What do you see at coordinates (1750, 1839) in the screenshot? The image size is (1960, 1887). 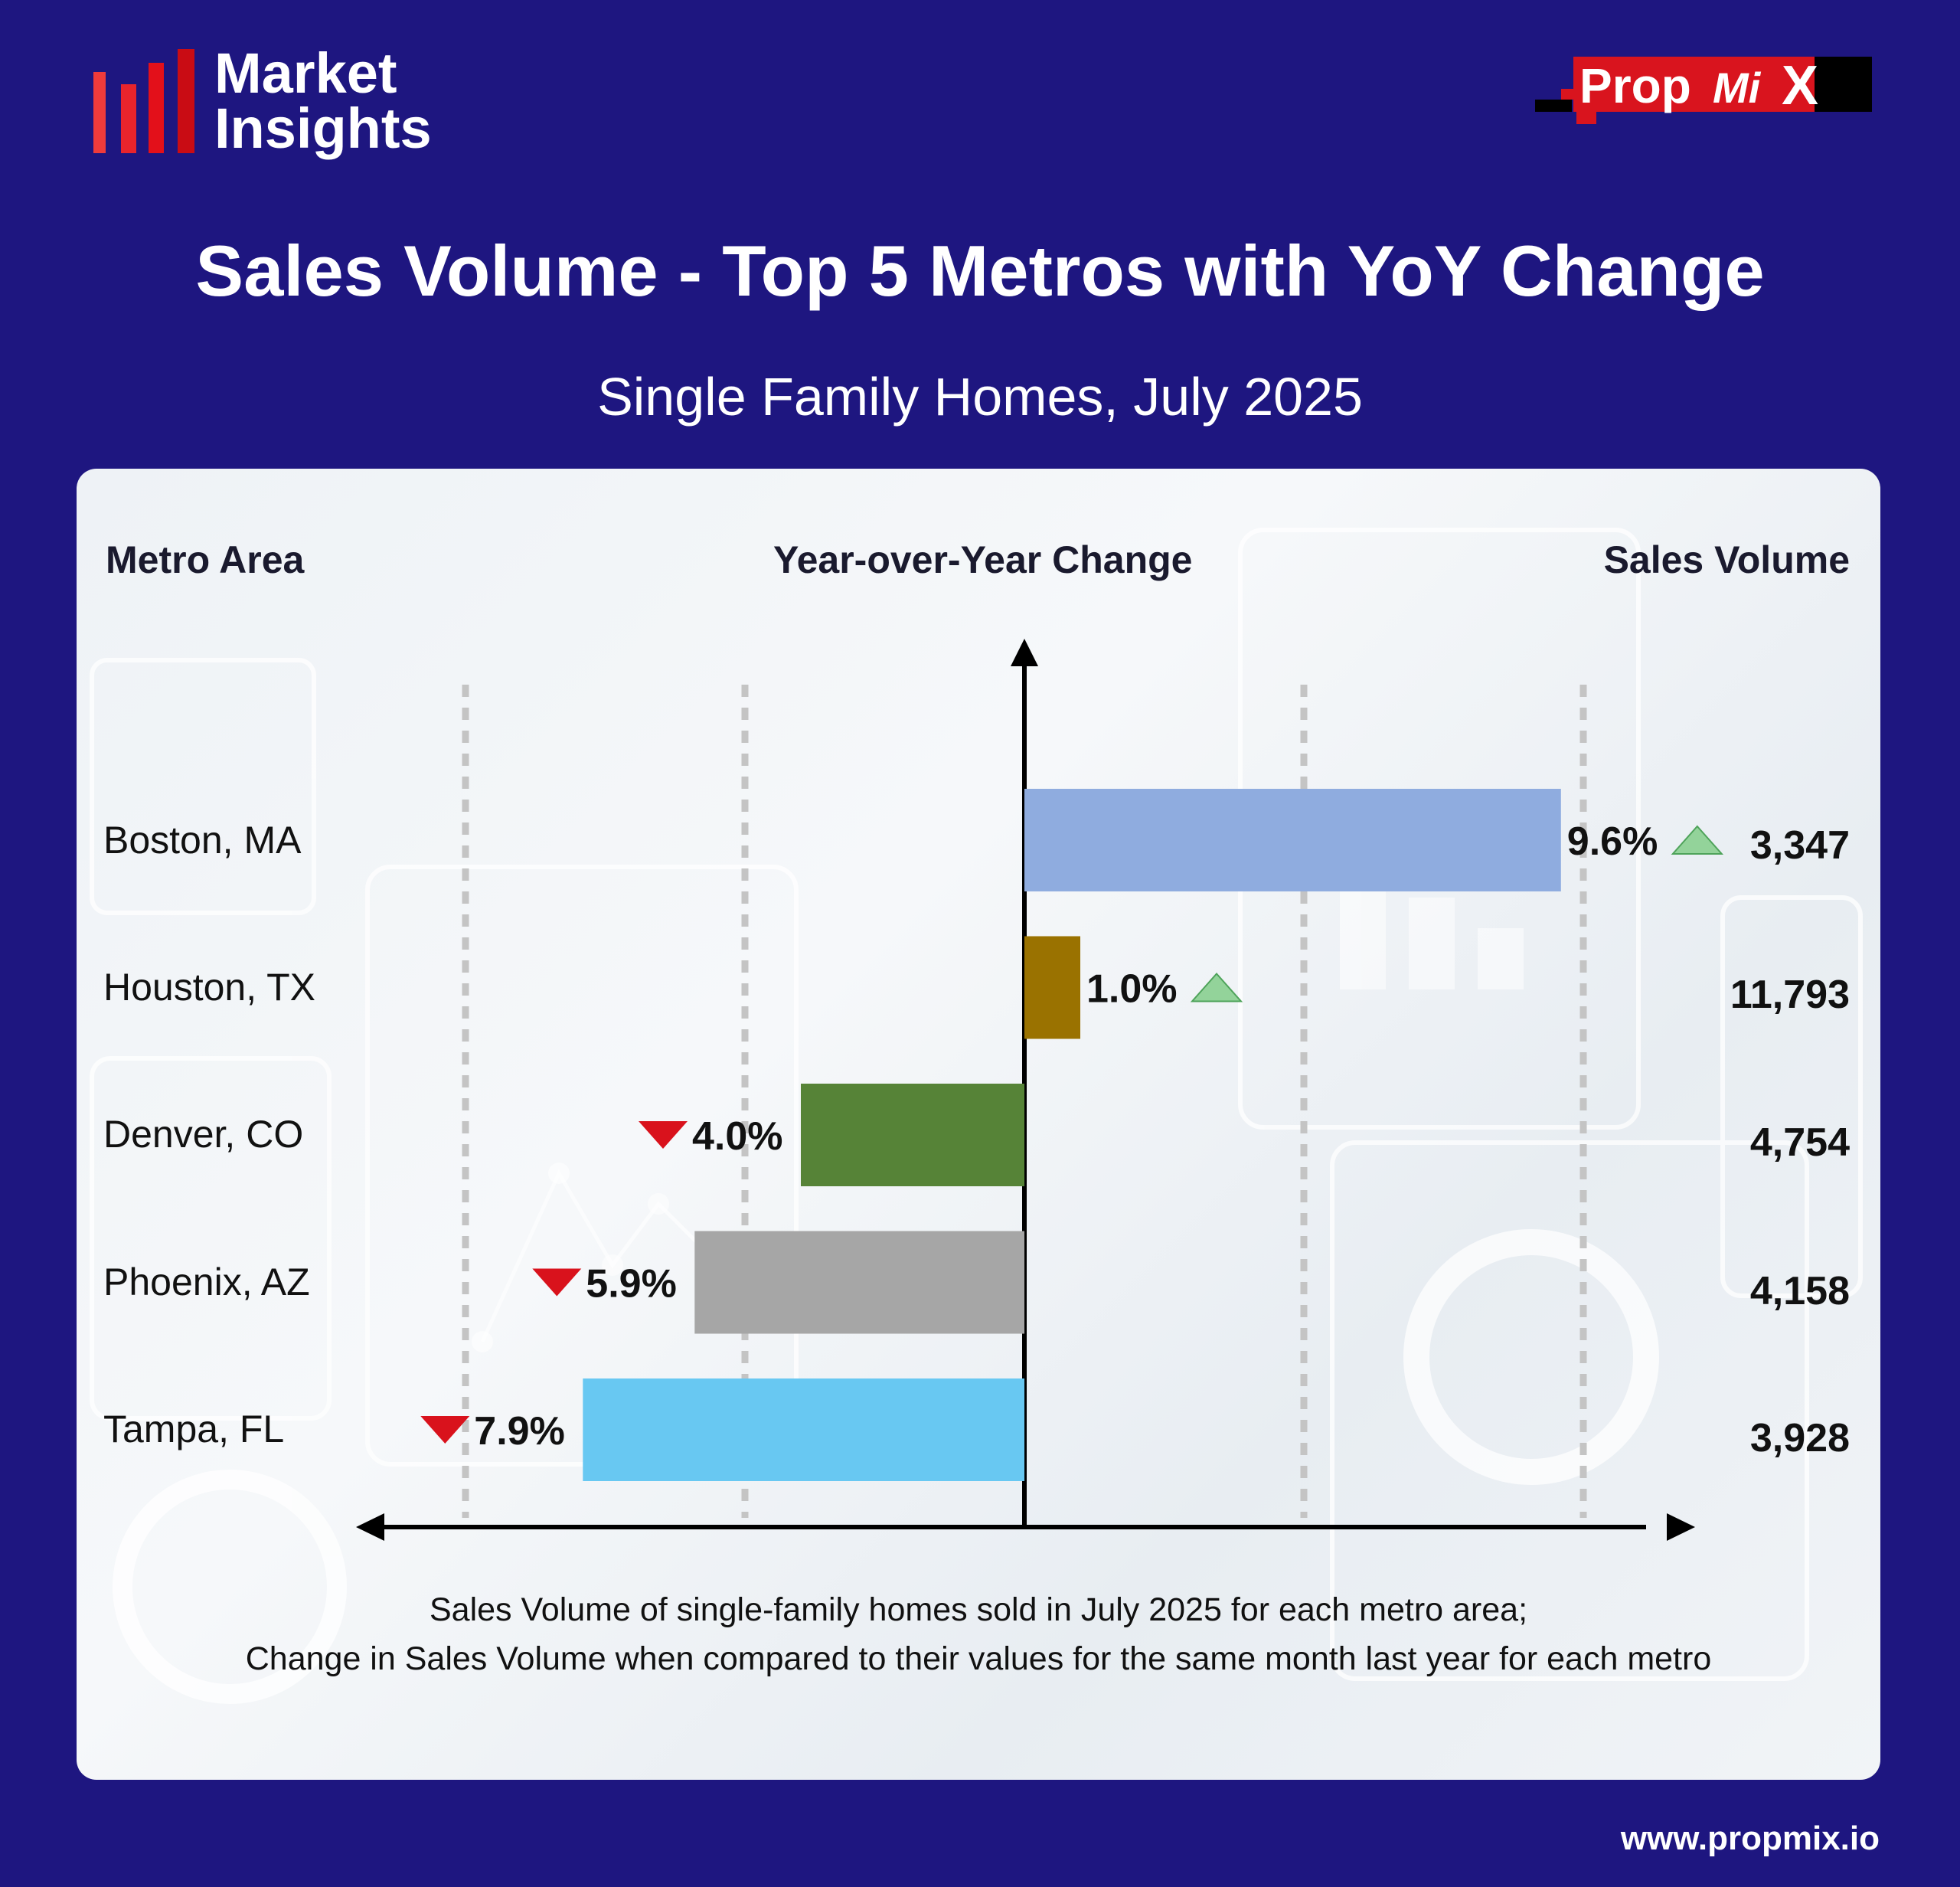 I see `website-url: www.propmix.io` at bounding box center [1750, 1839].